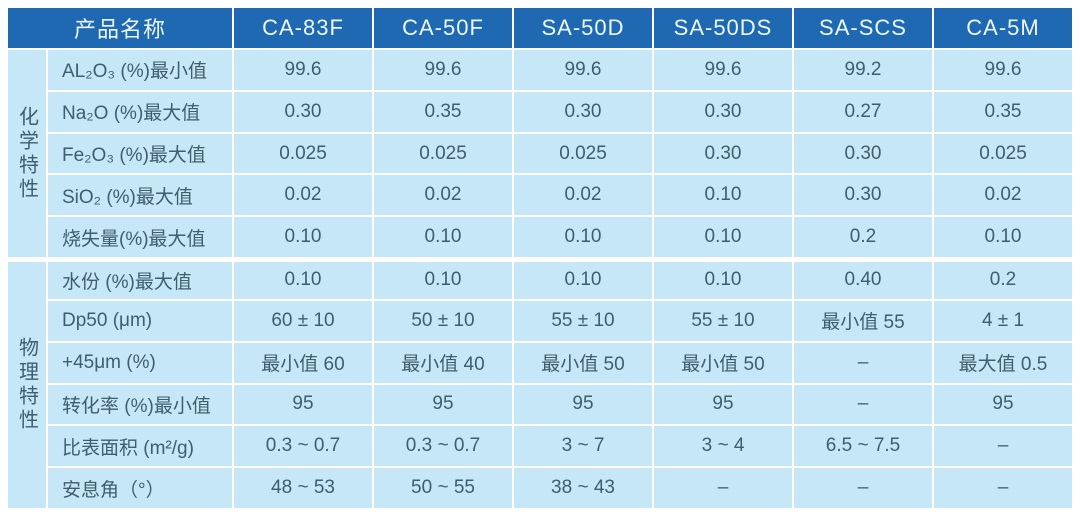  Describe the element at coordinates (863, 320) in the screenshot. I see `cell-value: 最小值 55` at that location.